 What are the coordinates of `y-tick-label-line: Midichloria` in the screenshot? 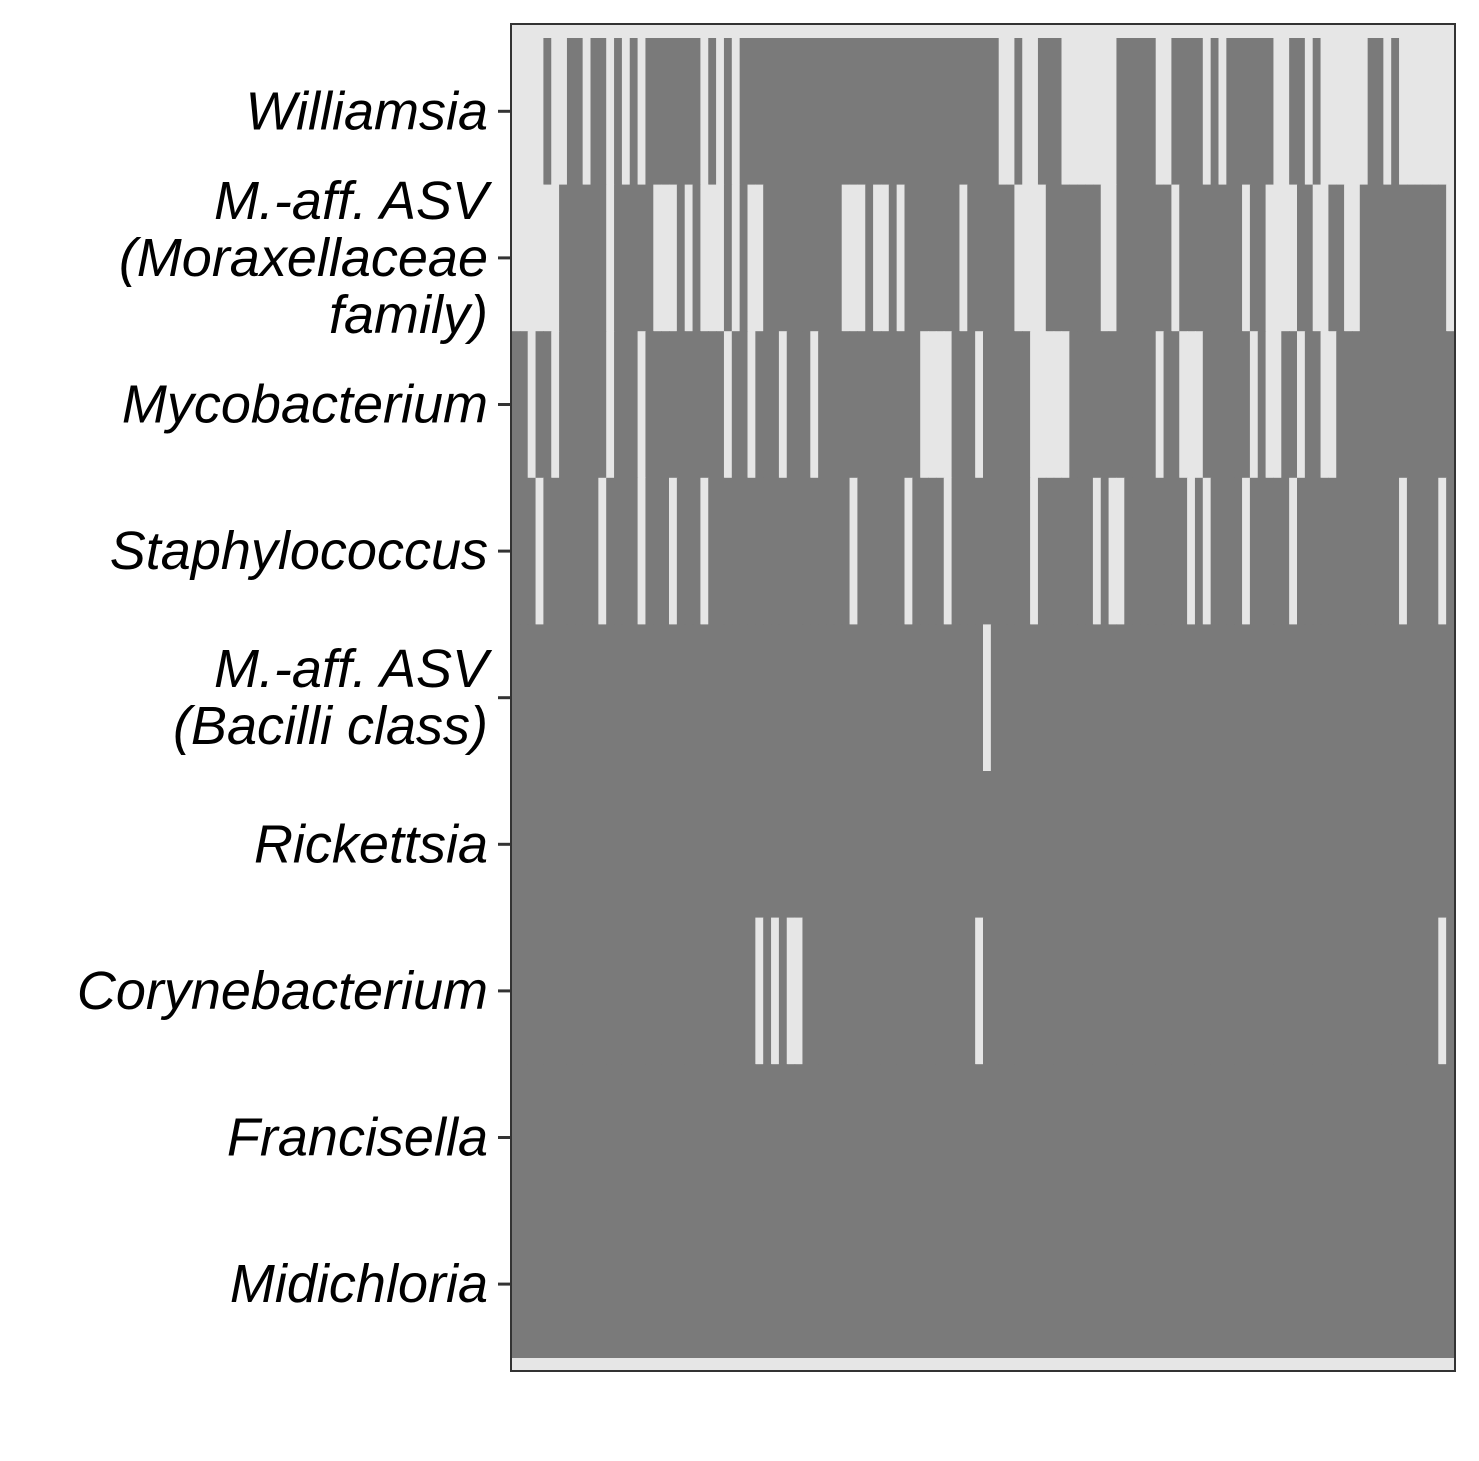 It's located at (359, 1284).